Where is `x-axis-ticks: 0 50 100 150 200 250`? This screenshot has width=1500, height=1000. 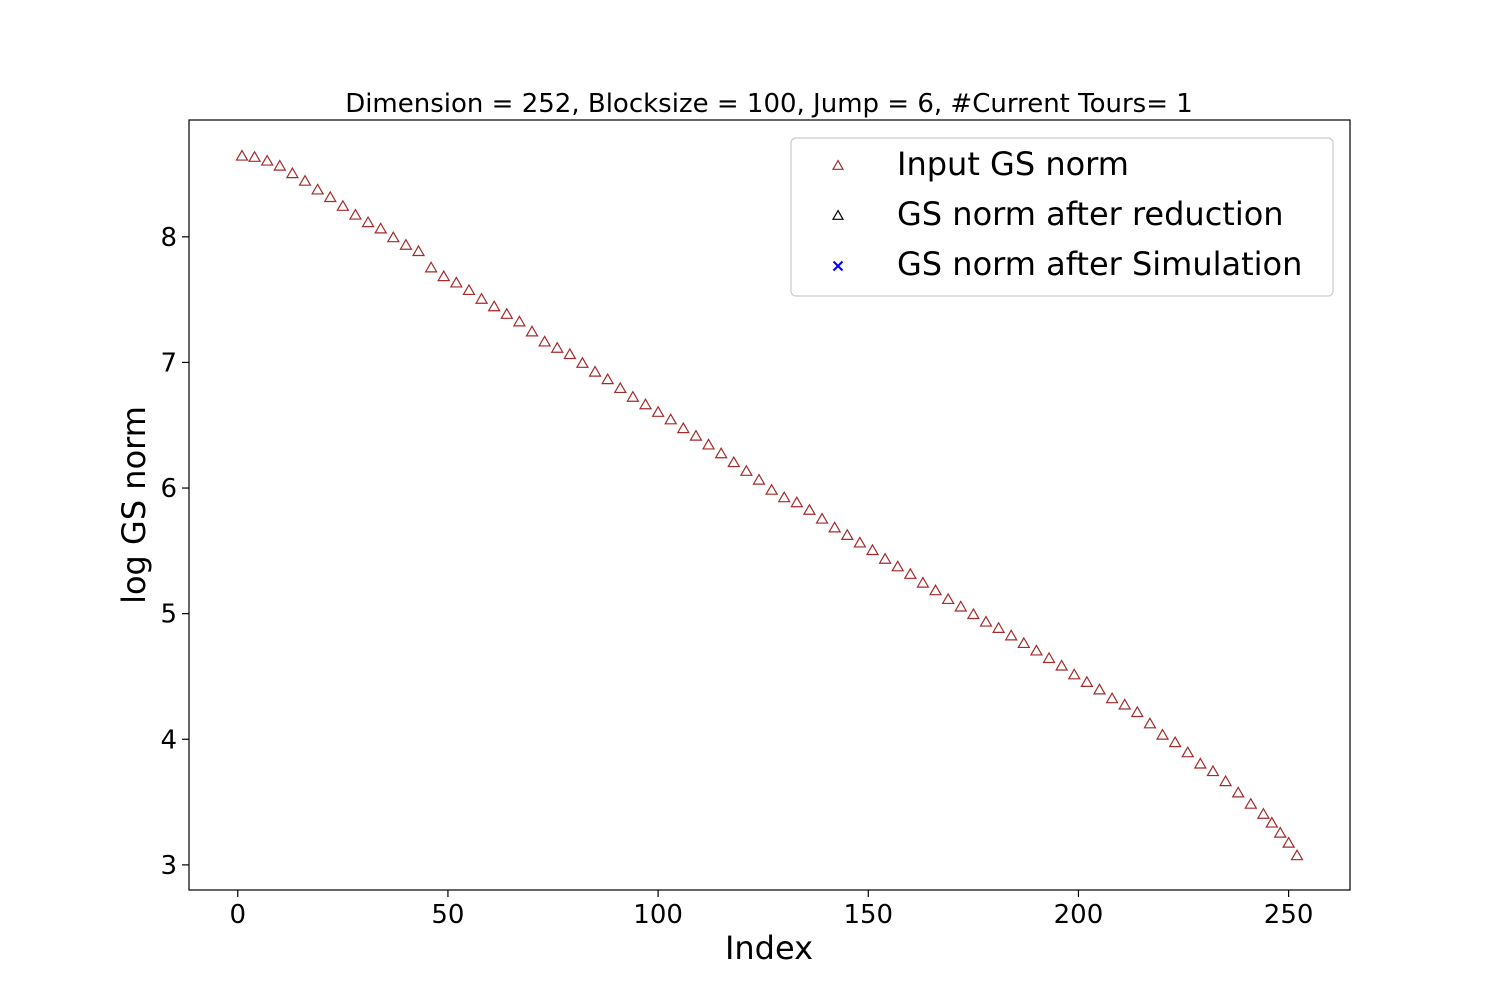
x-axis-ticks: 0 50 100 150 200 250 is located at coordinates (771, 910).